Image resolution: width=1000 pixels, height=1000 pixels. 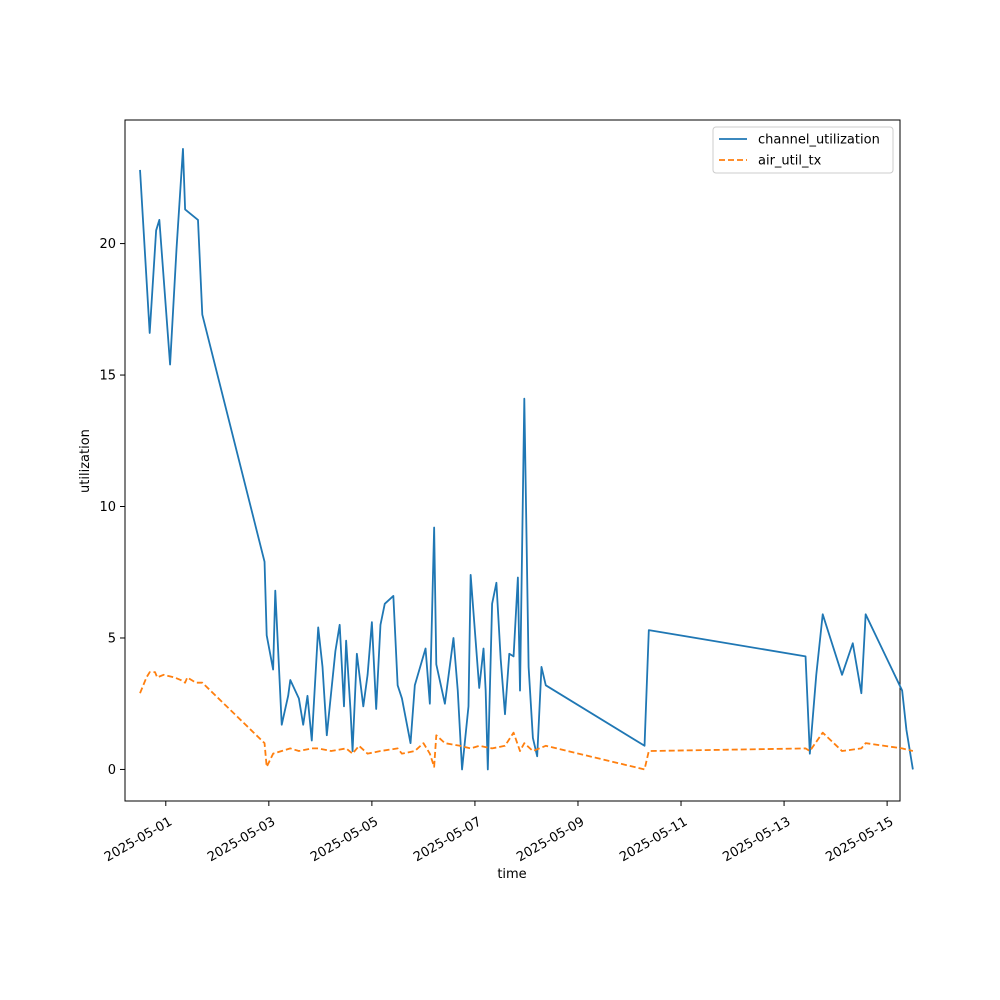 I want to click on legend: channel_utilization air_util_tx, so click(x=803, y=150).